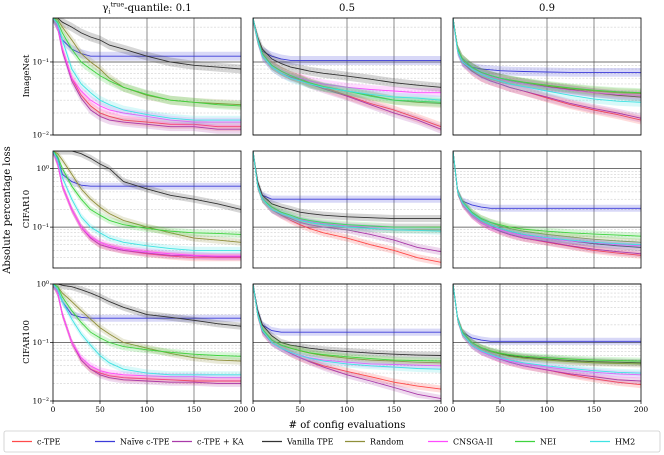  Describe the element at coordinates (535, 442) in the screenshot. I see `legend-item-nei: NEI` at that location.